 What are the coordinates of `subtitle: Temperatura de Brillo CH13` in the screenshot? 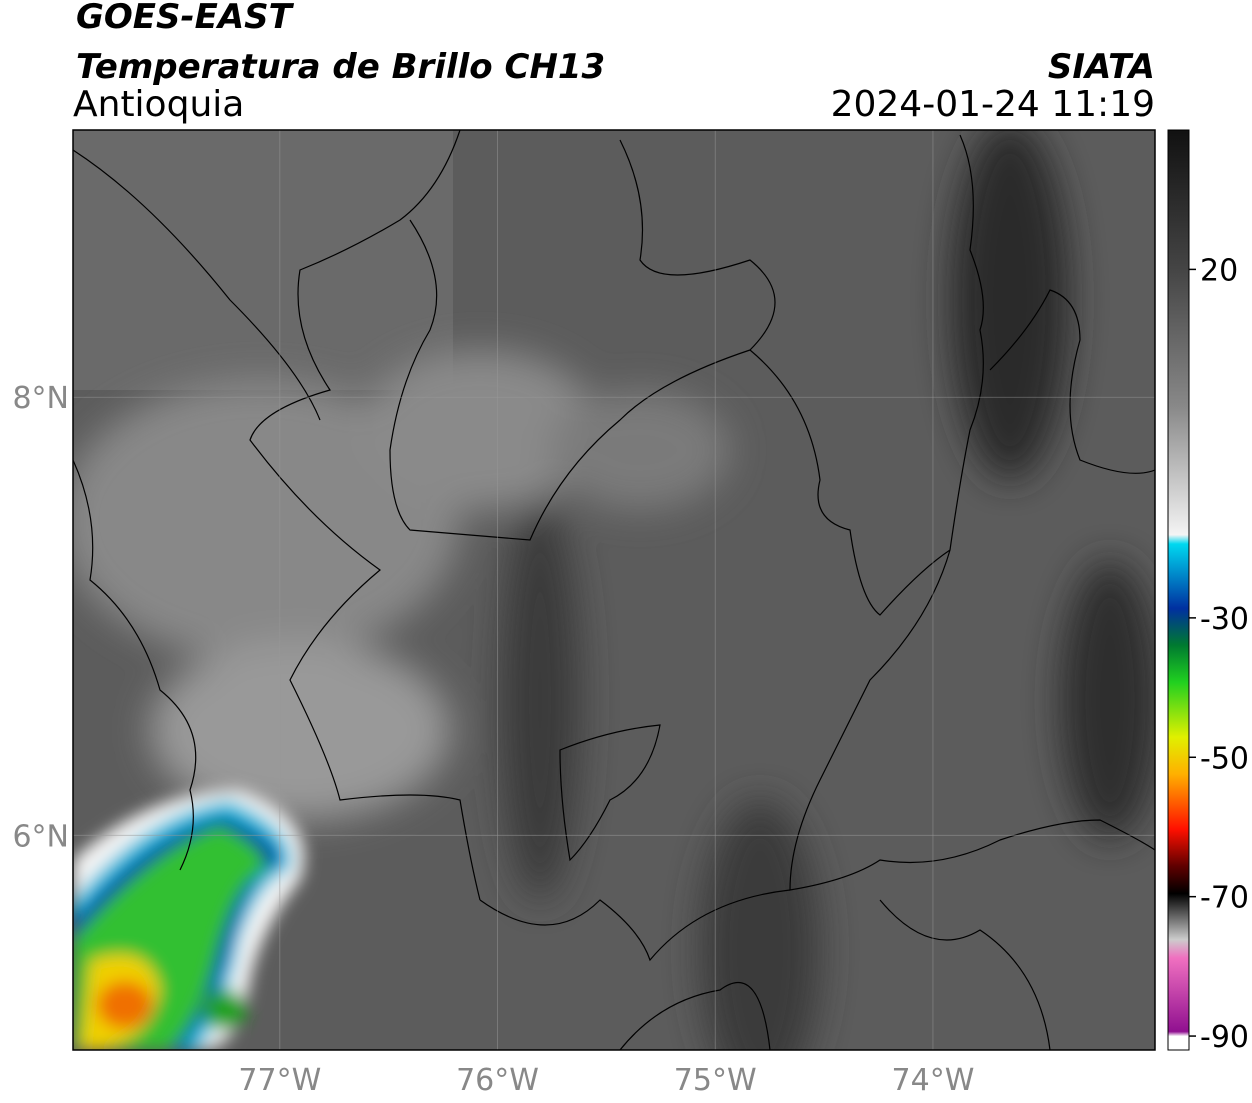 It's located at (340, 67).